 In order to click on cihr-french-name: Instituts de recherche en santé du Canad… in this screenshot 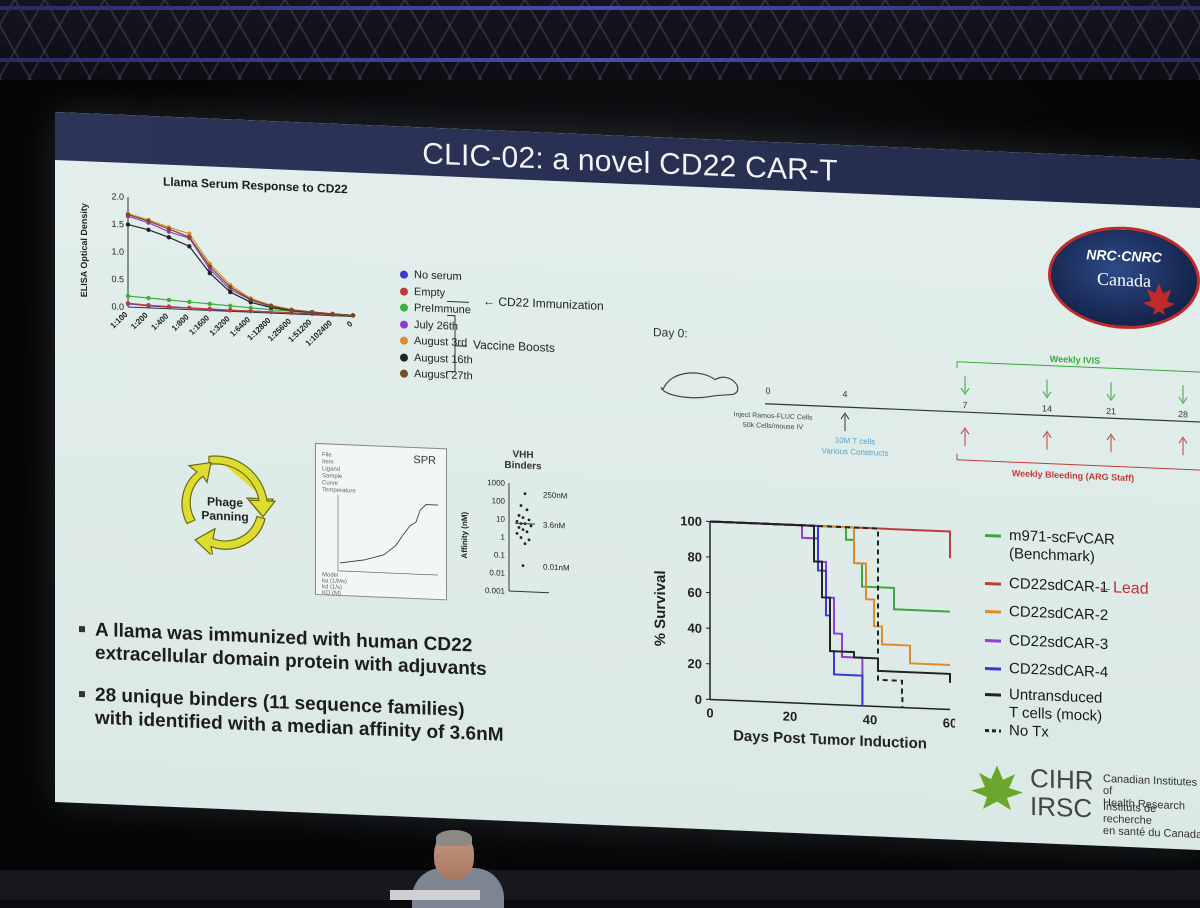, I will do `click(1151, 821)`.